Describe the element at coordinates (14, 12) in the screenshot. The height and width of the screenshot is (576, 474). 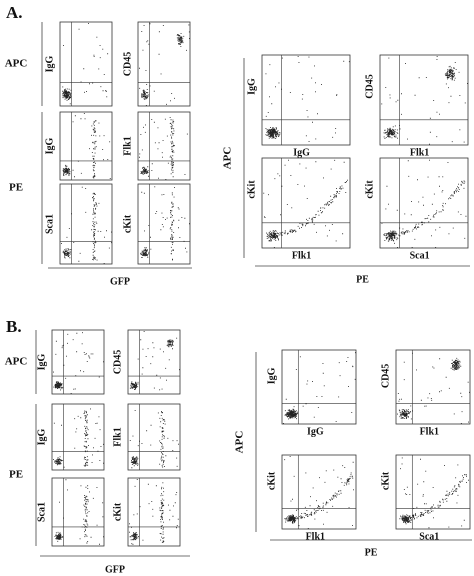
I see `panel-label: A.` at that location.